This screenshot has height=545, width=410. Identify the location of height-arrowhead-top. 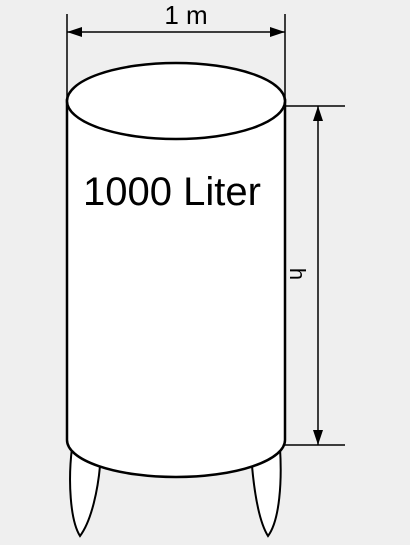
(318, 113).